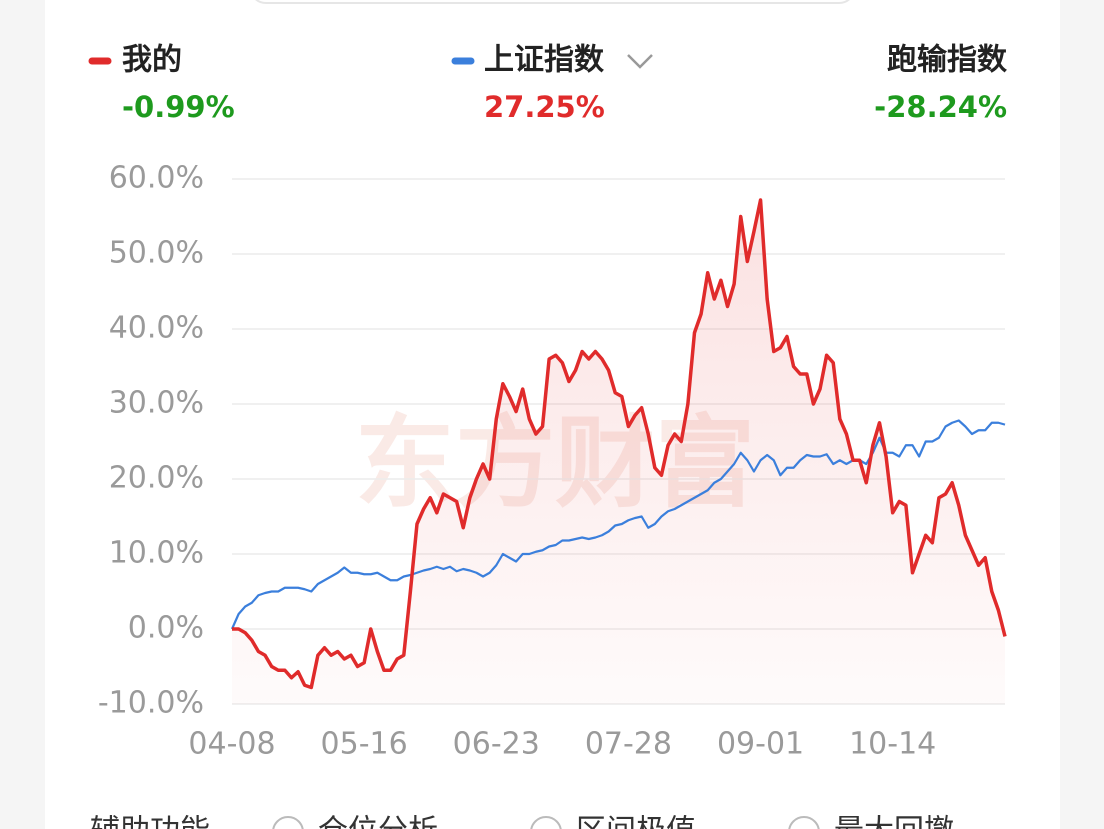  Describe the element at coordinates (152, 60) in the screenshot. I see `legend-label: 我的` at that location.